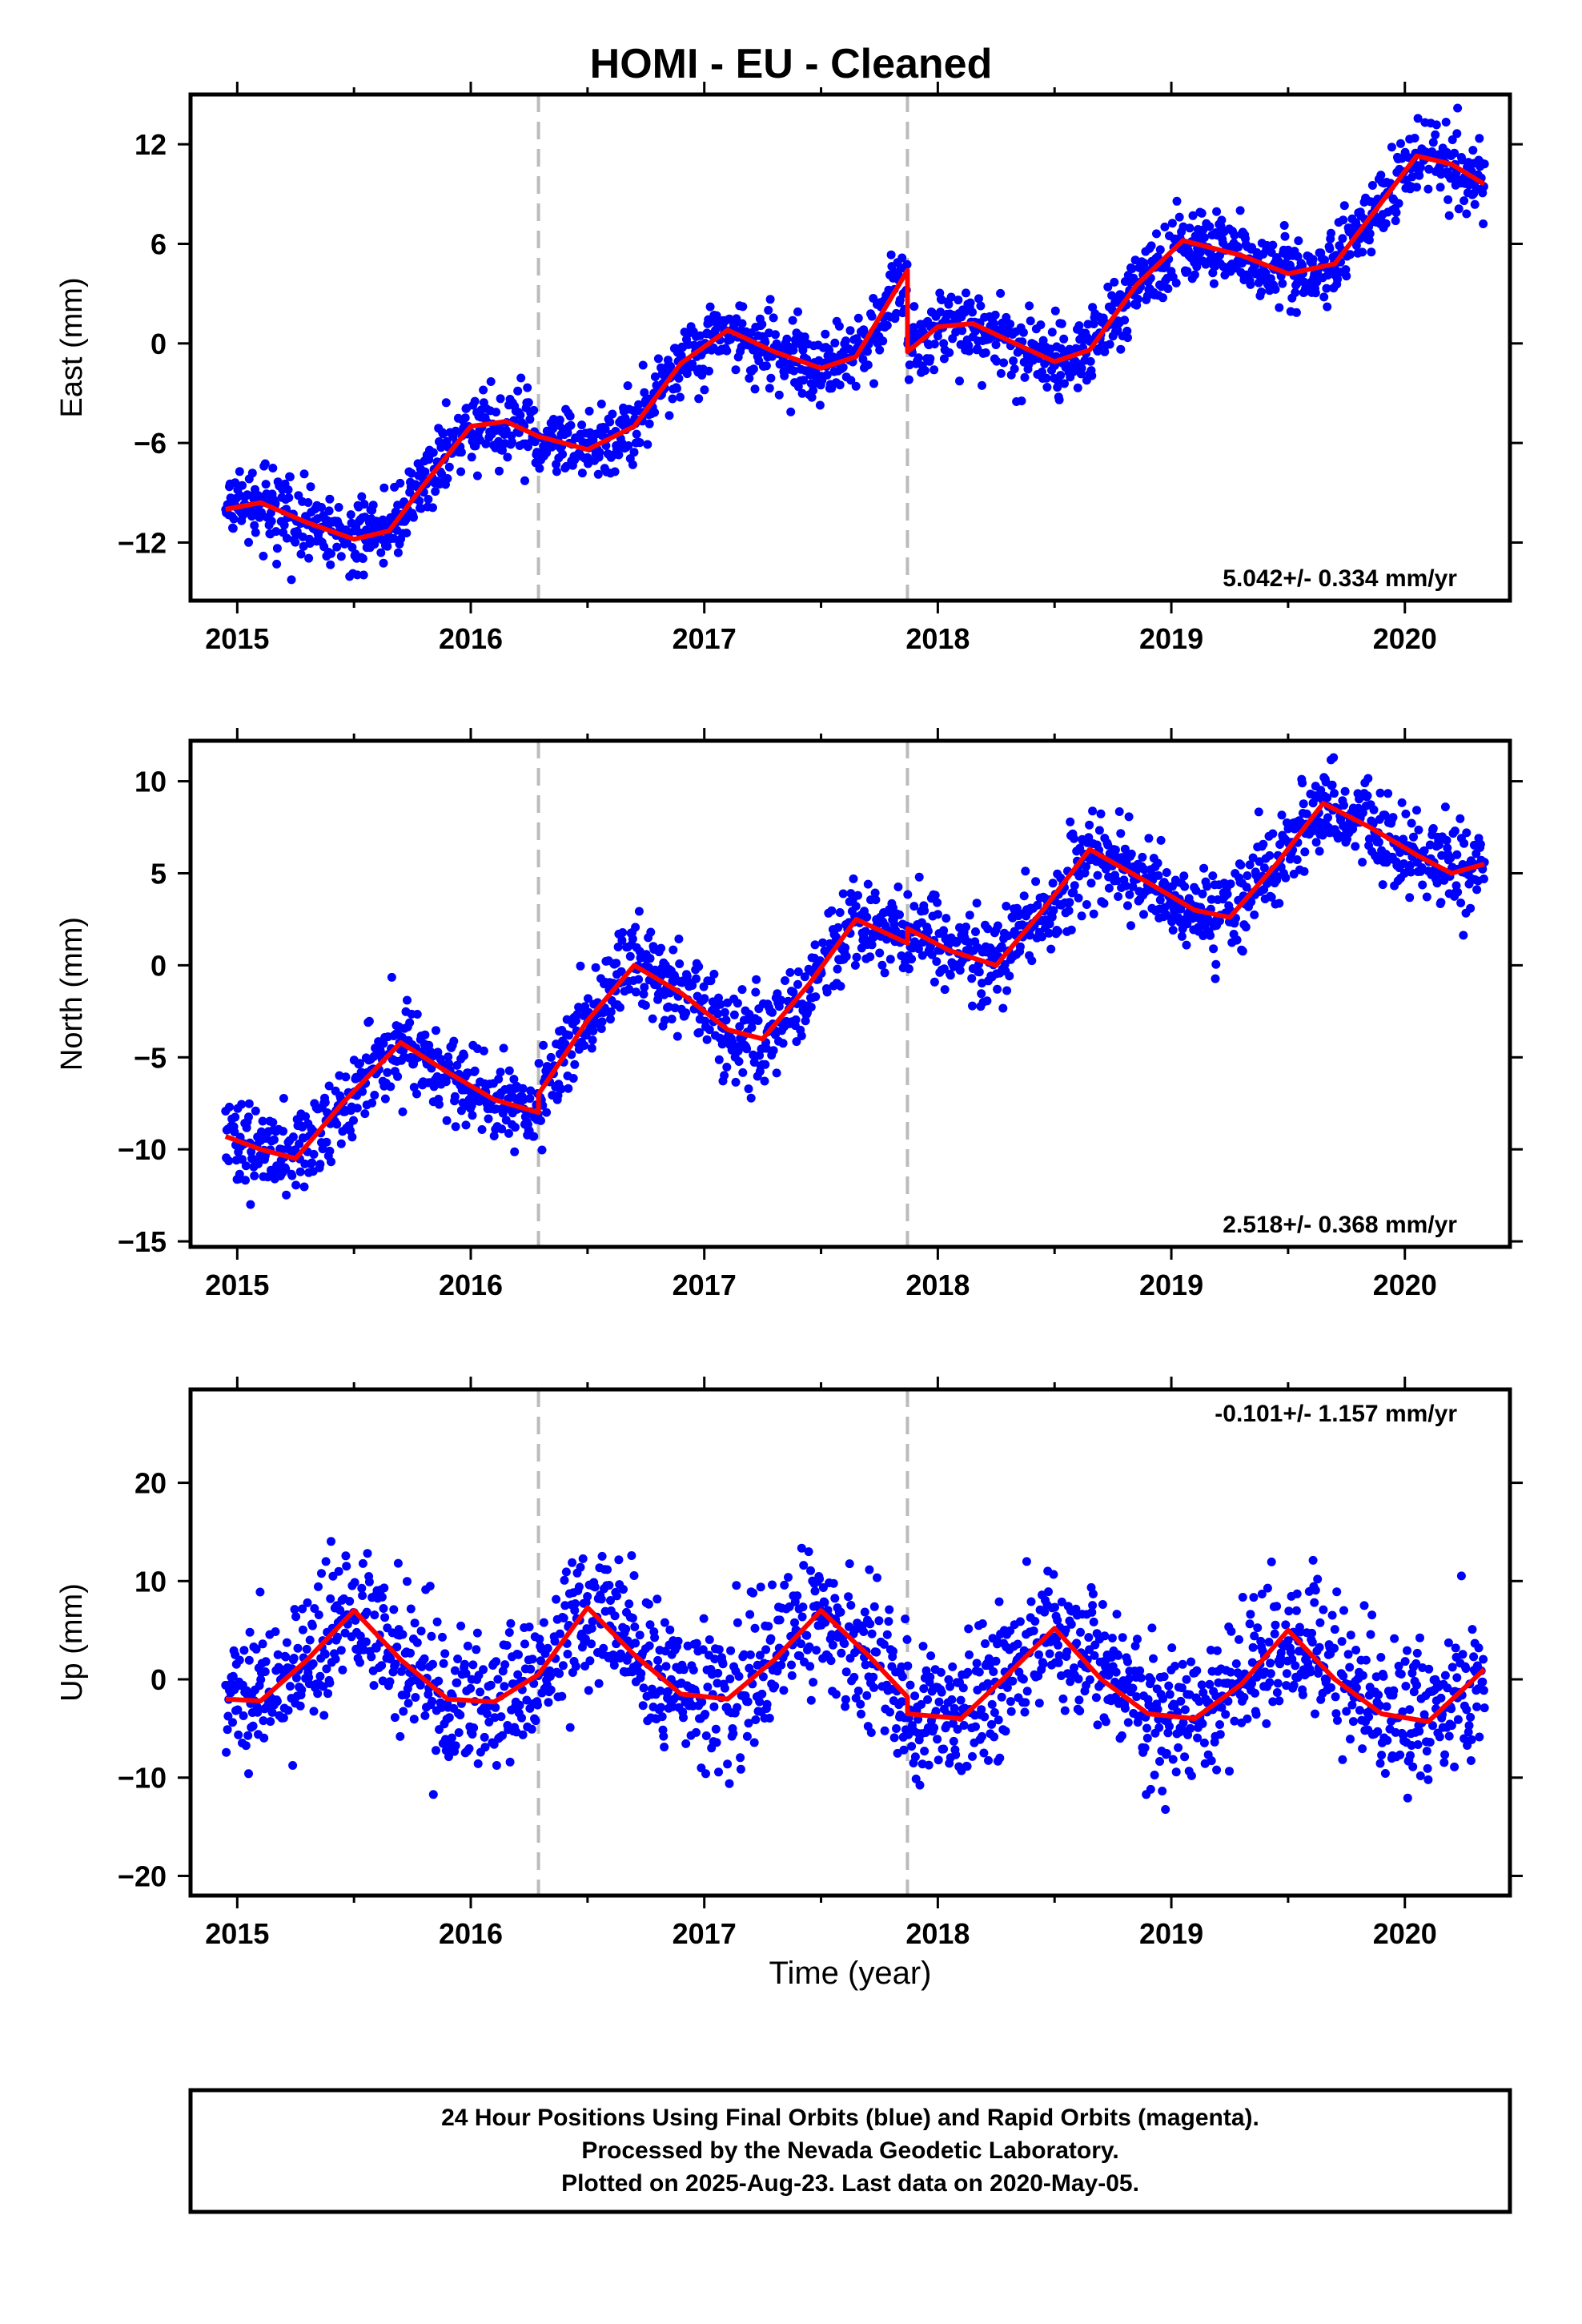 Image resolution: width=1582 pixels, height=2324 pixels. Describe the element at coordinates (1171, 638) in the screenshot. I see `x-tick-label: 2019` at that location.